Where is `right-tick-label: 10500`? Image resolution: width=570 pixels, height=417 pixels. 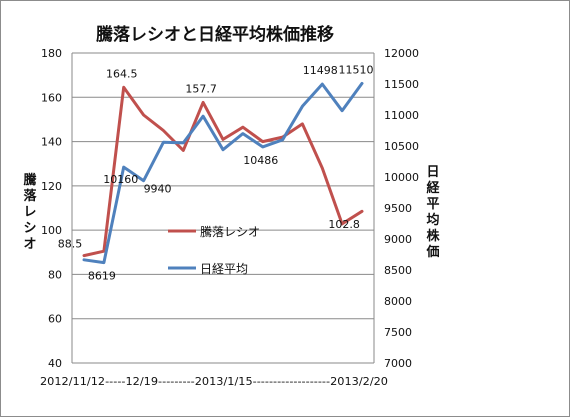 right-tick-label: 10500 is located at coordinates (401, 146).